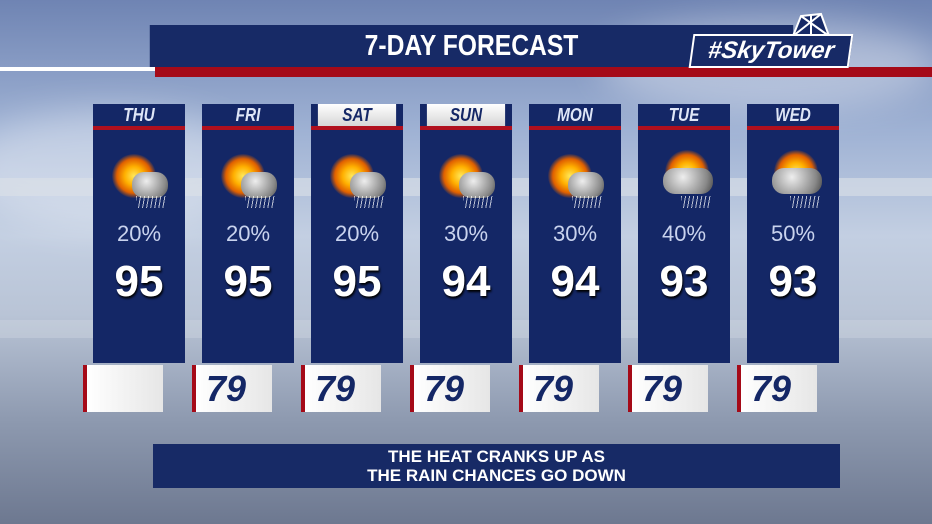 This screenshot has height=524, width=932. I want to click on day-label: WED, so click(793, 115).